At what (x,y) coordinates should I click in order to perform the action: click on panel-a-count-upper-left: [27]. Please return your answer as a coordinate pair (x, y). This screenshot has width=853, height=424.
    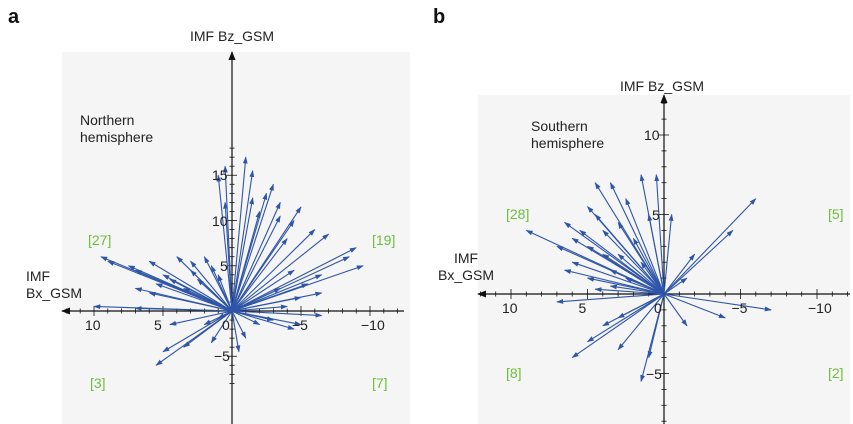
    Looking at the image, I should click on (100, 240).